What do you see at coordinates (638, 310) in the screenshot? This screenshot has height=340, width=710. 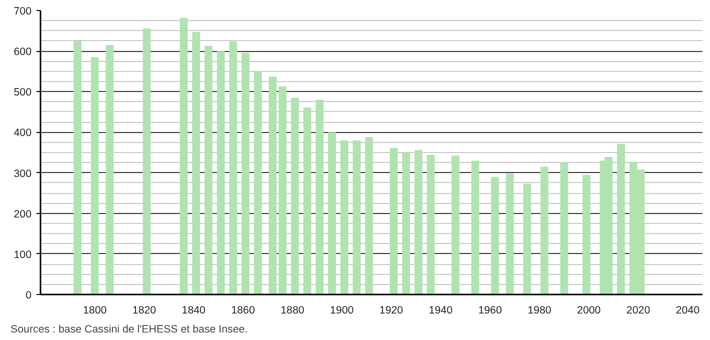 I see `x-tick-label: 2020` at bounding box center [638, 310].